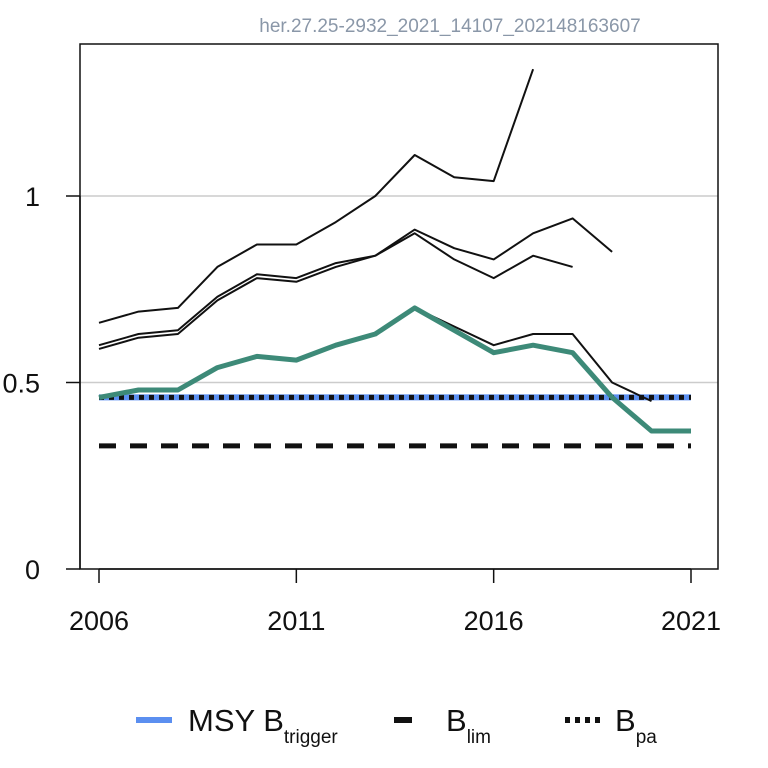  What do you see at coordinates (21, 384) in the screenshot?
I see `y-tick-label-1: 0.5` at bounding box center [21, 384].